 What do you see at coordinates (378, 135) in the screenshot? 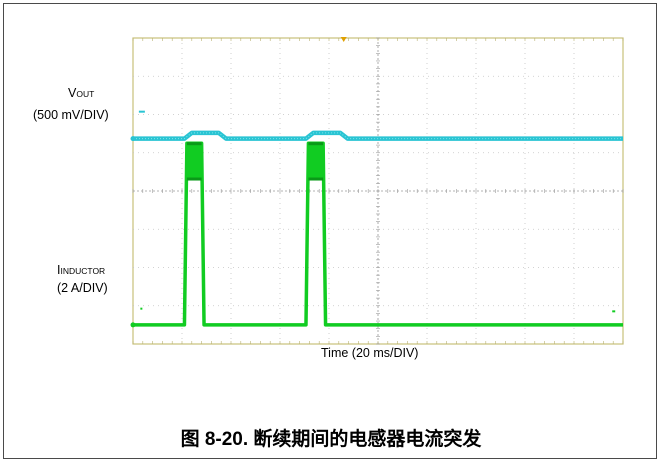
I see `vout-trace` at bounding box center [378, 135].